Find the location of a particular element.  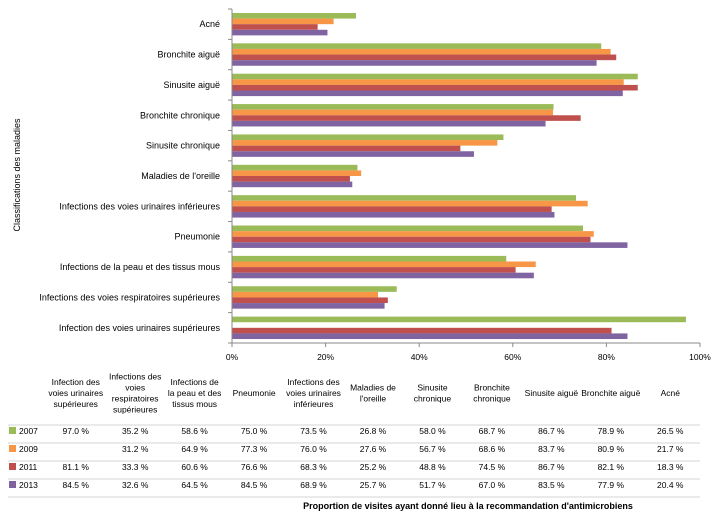

table-cell: 25.7 % is located at coordinates (373, 485).